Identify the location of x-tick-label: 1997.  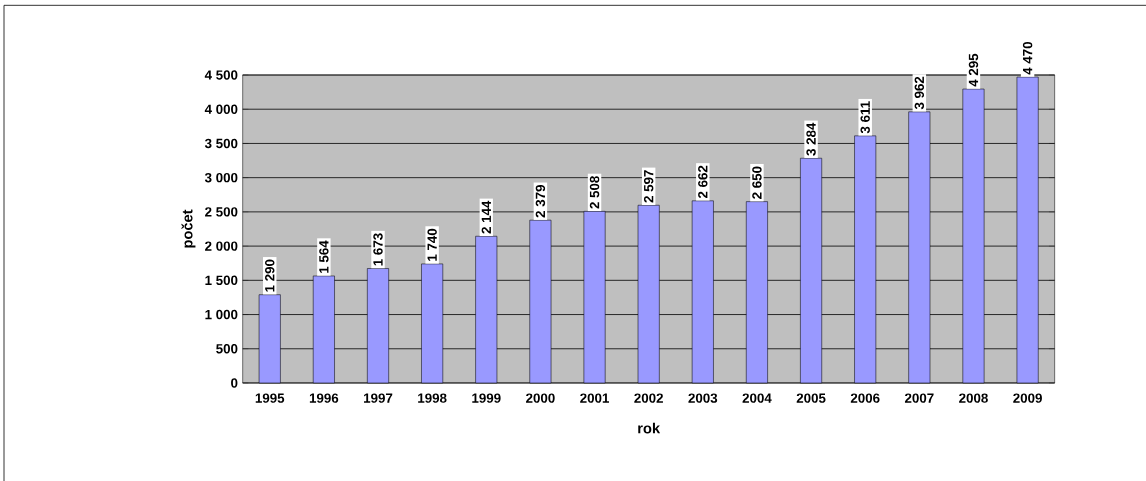
(378, 398).